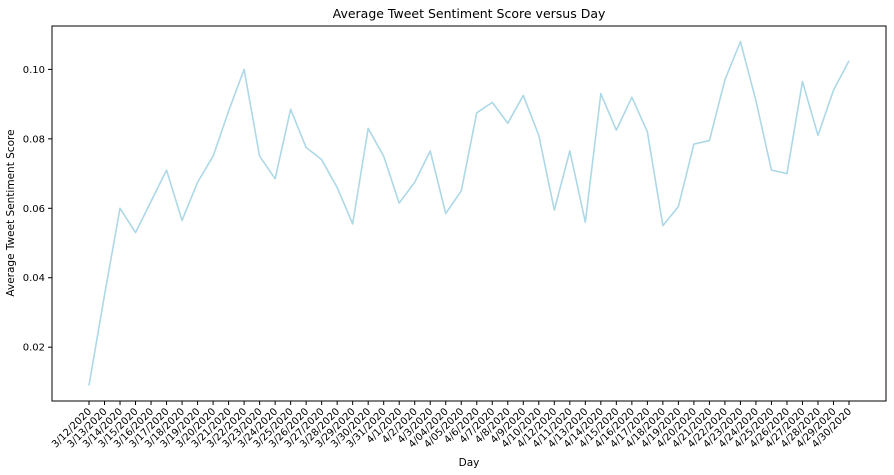 The width and height of the screenshot is (894, 475). Describe the element at coordinates (11, 212) in the screenshot. I see `y-axis-label: Average Tweet Sentiment Score` at that location.